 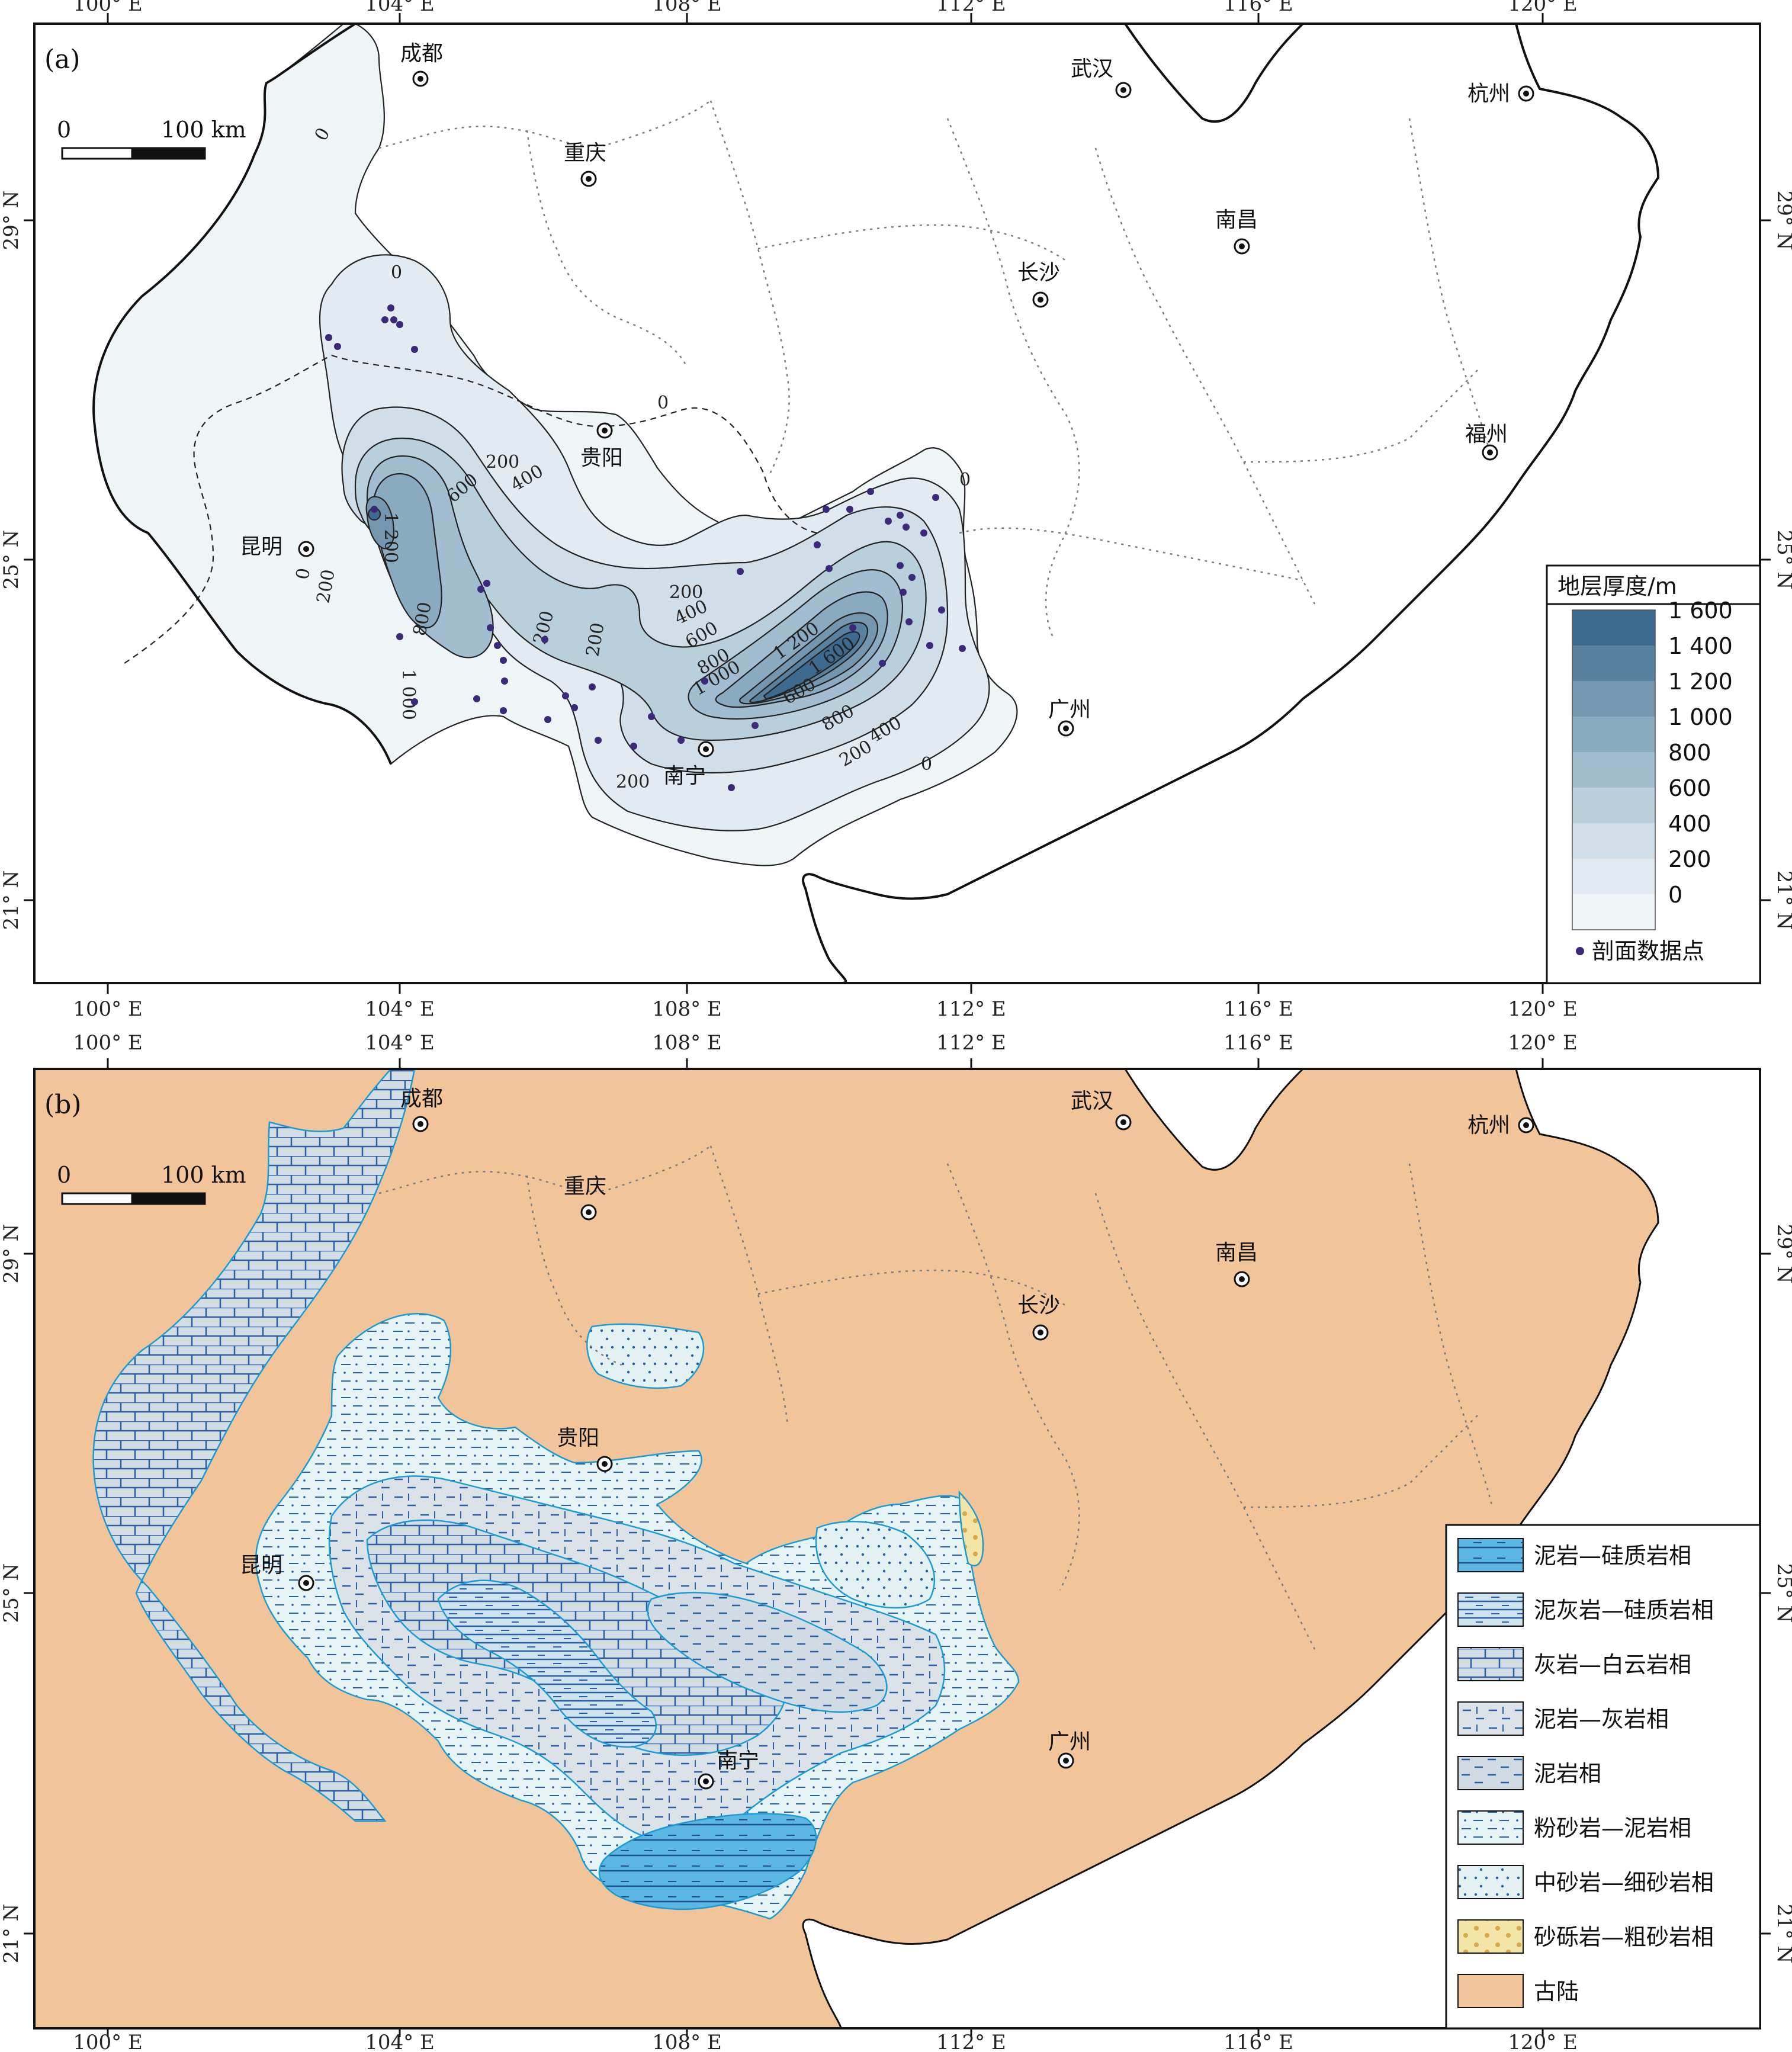 I want to click on legend-class-label: 1 600, so click(x=1701, y=611).